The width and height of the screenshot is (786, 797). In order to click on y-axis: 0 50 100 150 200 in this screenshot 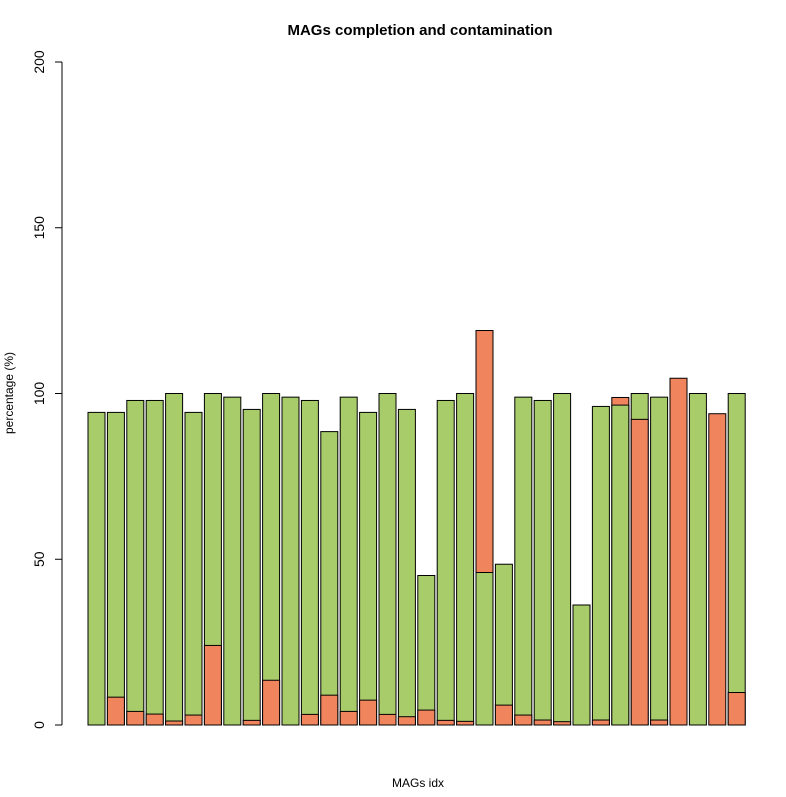, I will do `click(47, 389)`.